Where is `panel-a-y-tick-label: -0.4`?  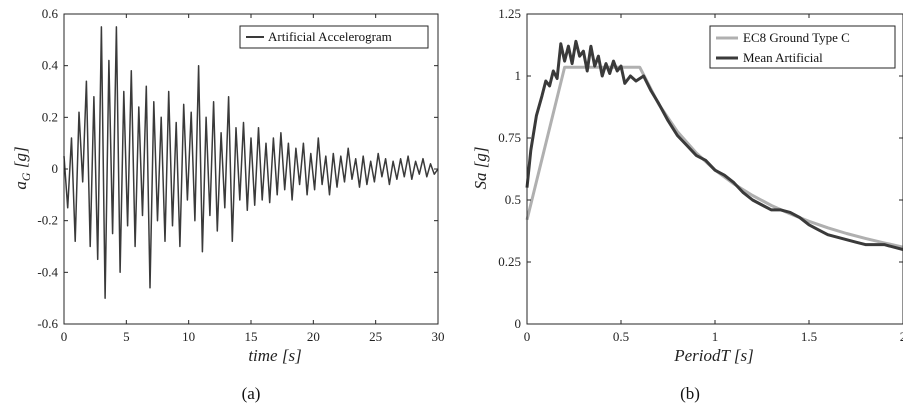 panel-a-y-tick-label: -0.4 is located at coordinates (47, 271).